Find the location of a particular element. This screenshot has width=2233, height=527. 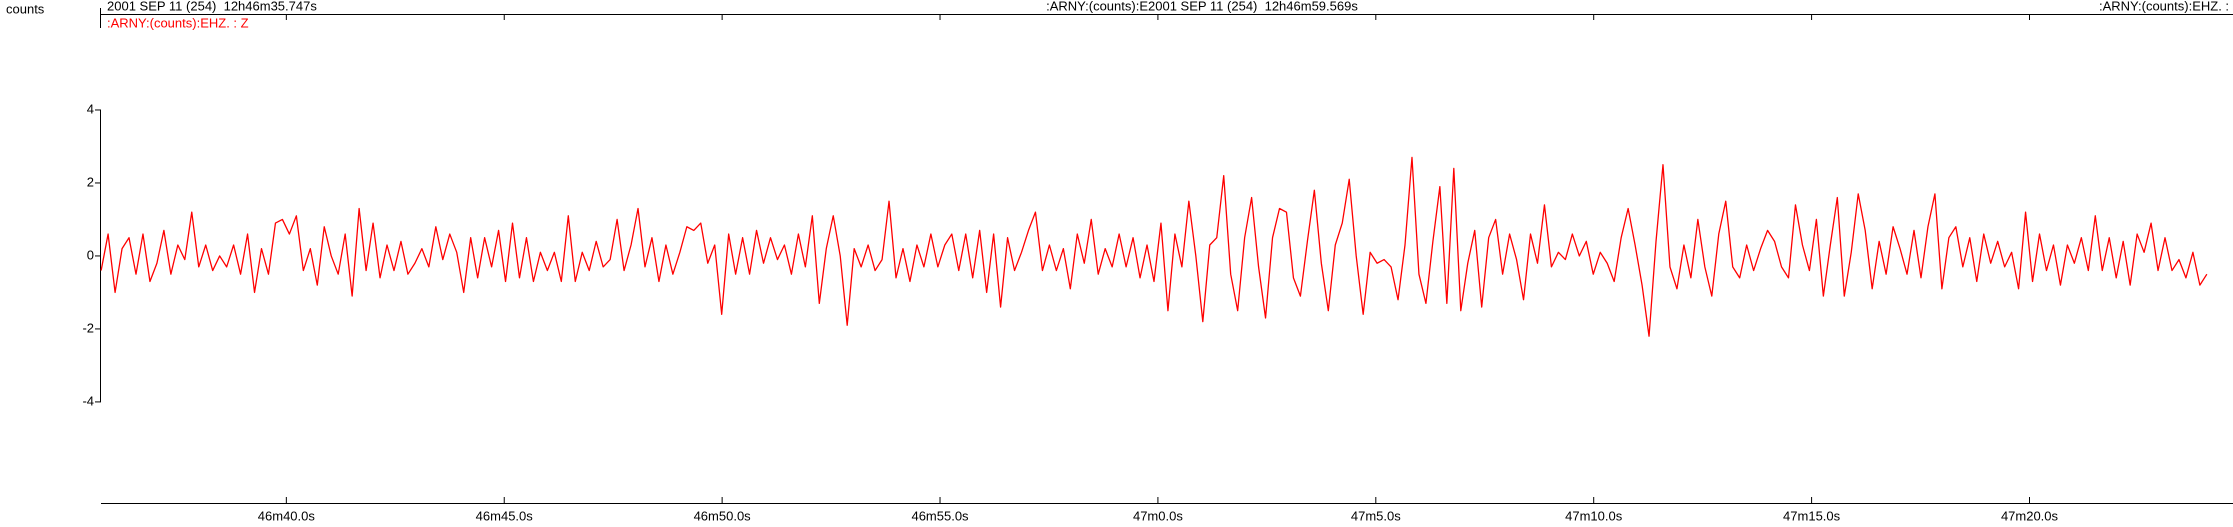

x-tick-label: 46m50.0s is located at coordinates (723, 515).